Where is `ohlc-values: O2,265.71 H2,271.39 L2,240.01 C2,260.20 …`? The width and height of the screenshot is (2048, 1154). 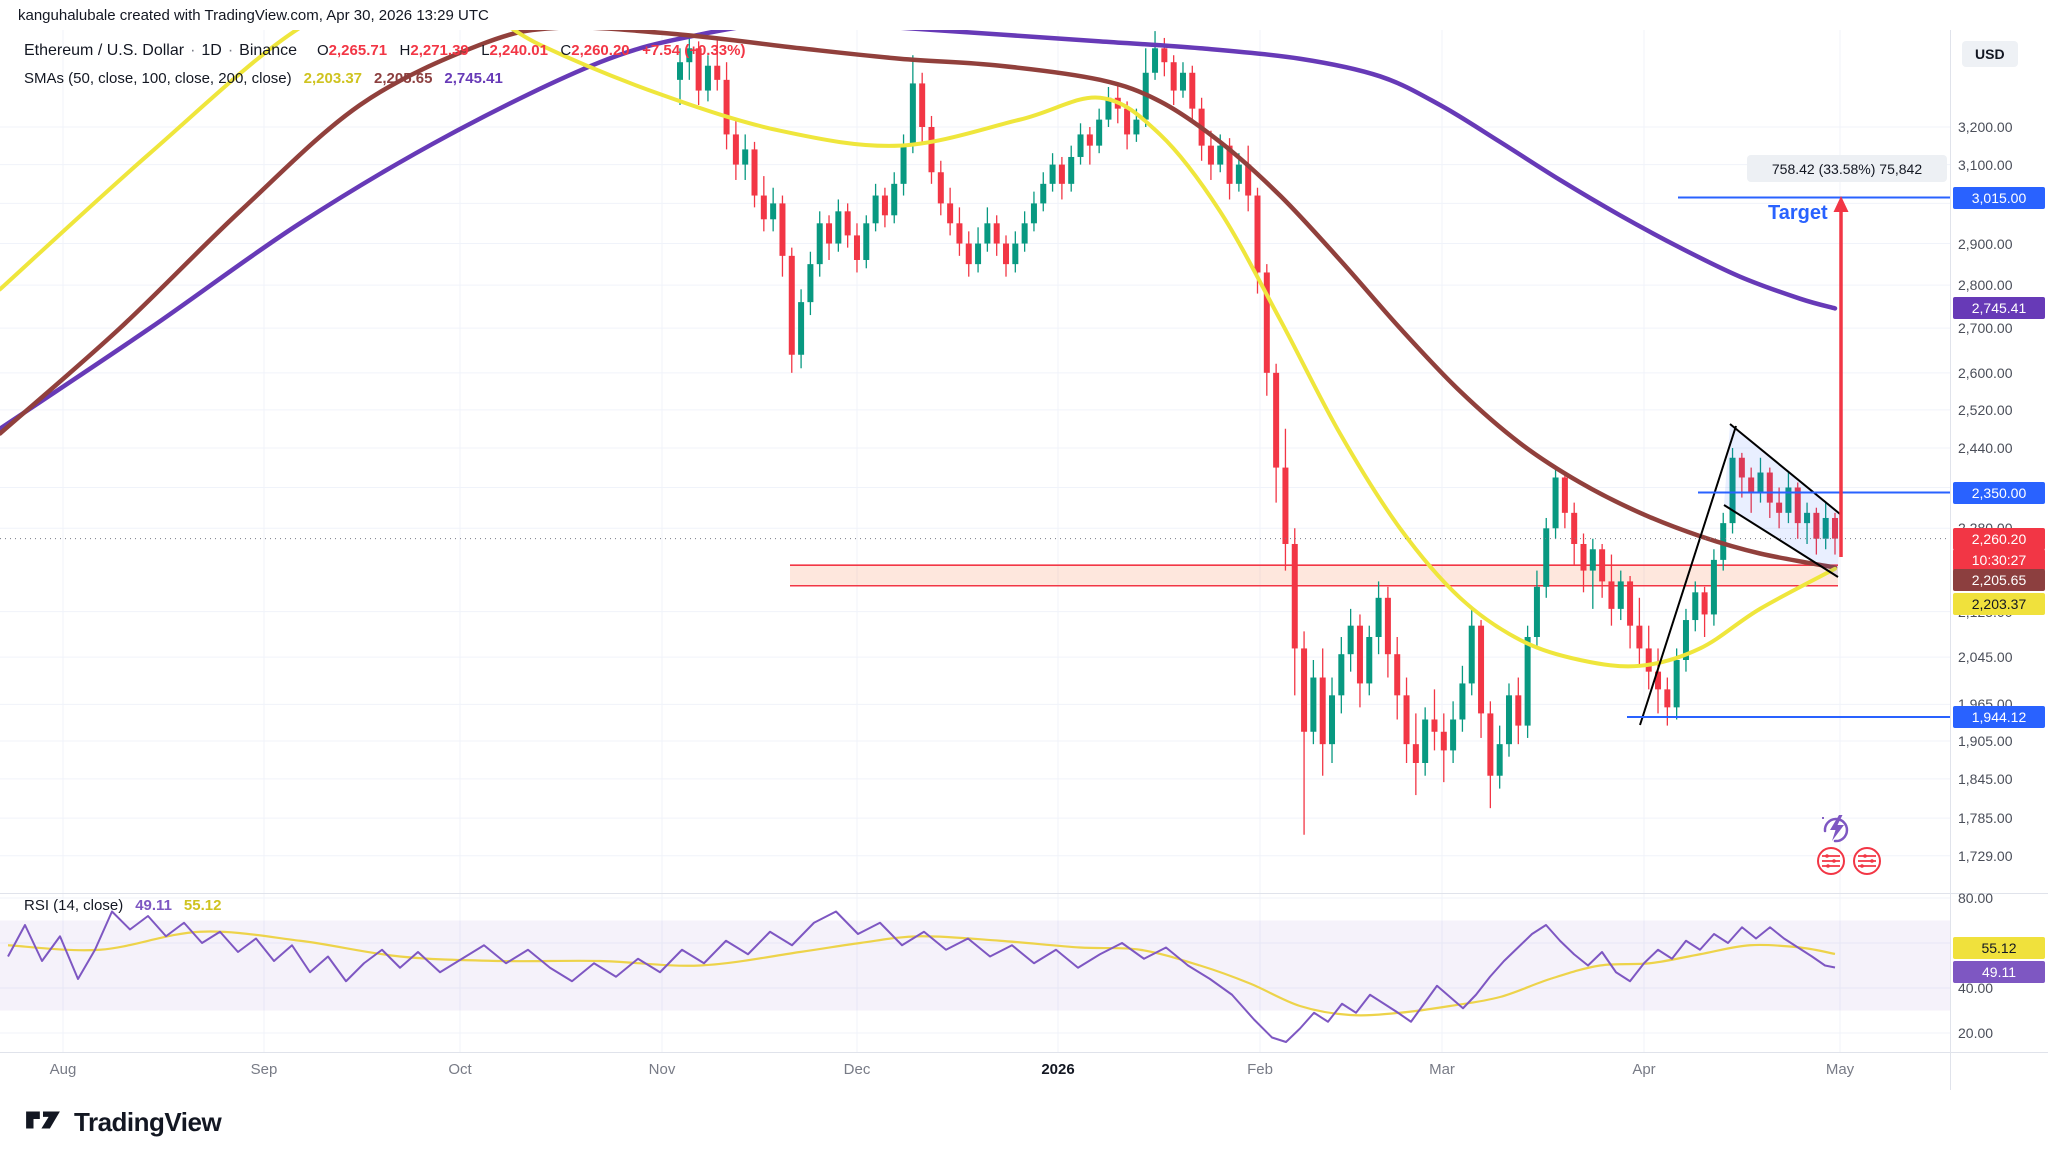 ohlc-values: O2,265.71 H2,271.39 L2,240.01 C2,260.20 … is located at coordinates (527, 51).